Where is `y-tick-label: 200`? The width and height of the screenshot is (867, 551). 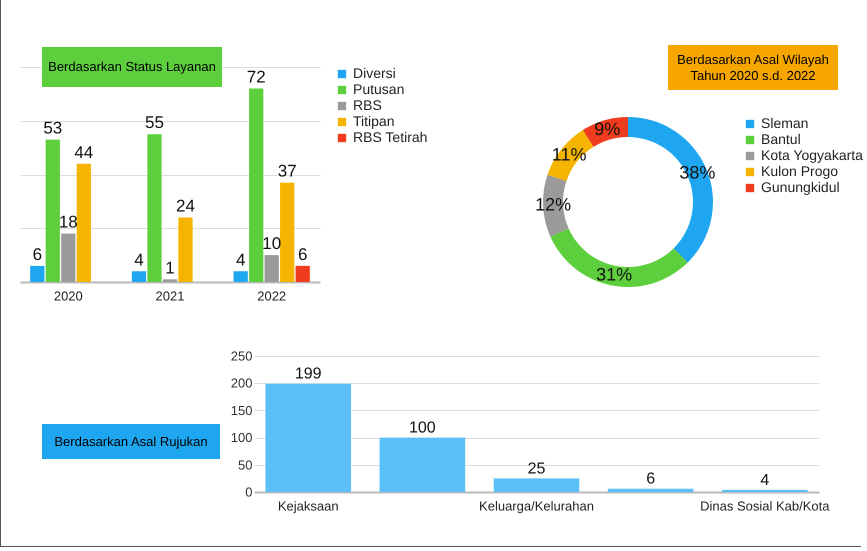 y-tick-label: 200 is located at coordinates (241, 383).